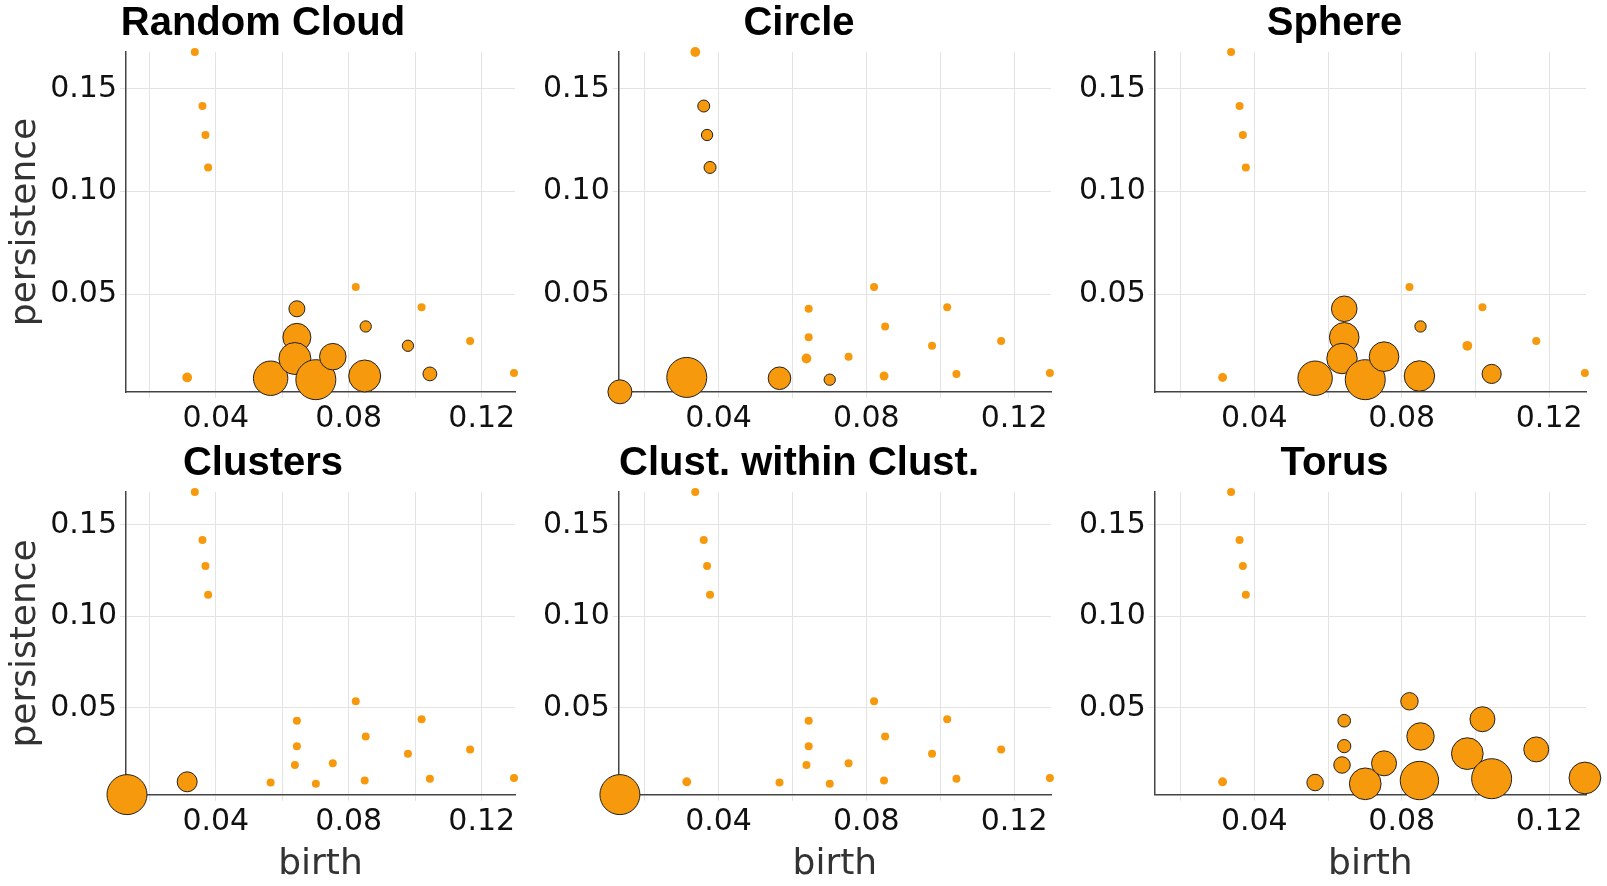 This screenshot has width=1607, height=886. Describe the element at coordinates (263, 22) in the screenshot. I see `chart-title: Random Cloud` at that location.